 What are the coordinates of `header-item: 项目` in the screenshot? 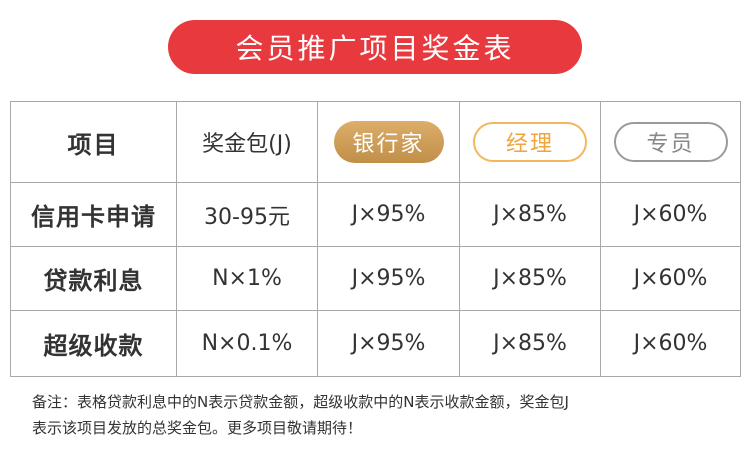 It's located at (93, 142).